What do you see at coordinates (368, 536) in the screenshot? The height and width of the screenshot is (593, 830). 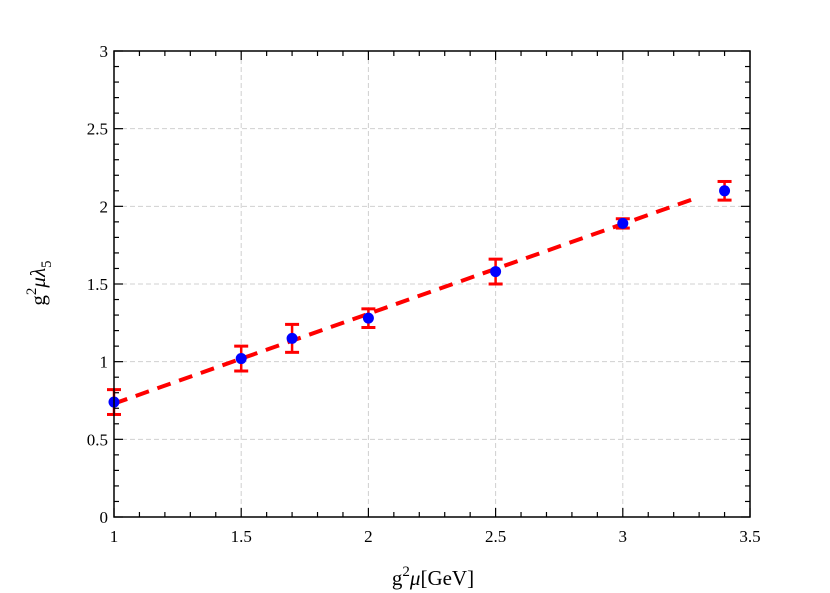 I see `x-tick-label: 2` at bounding box center [368, 536].